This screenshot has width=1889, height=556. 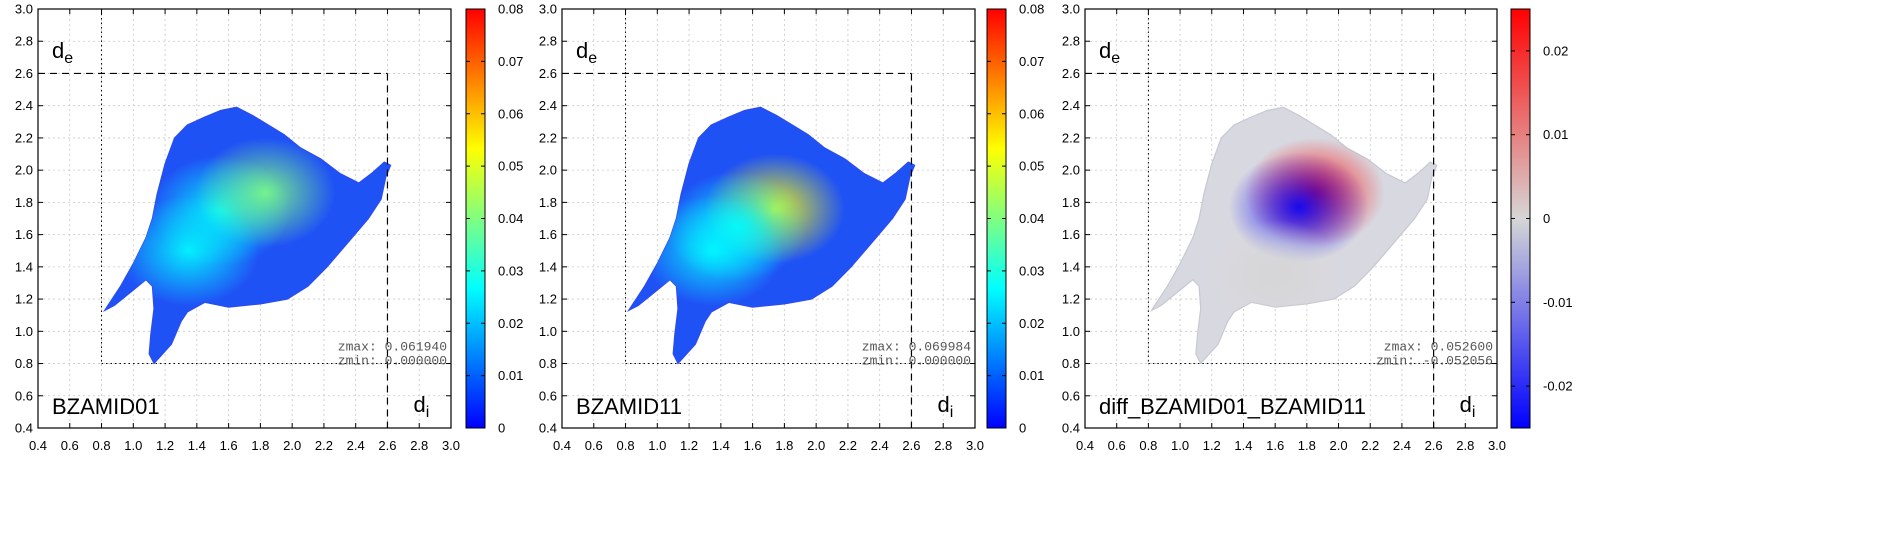 What do you see at coordinates (106, 406) in the screenshot?
I see `panel-label: BZAMID01` at bounding box center [106, 406].